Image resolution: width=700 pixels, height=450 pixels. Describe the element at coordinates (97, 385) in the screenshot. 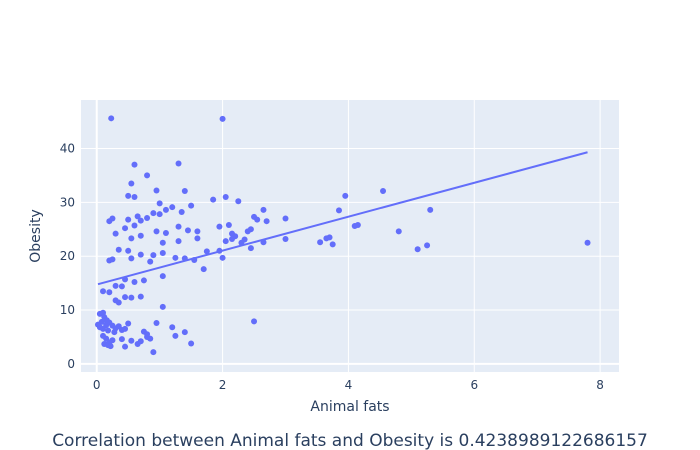

I see `x-tick-label: 0` at that location.